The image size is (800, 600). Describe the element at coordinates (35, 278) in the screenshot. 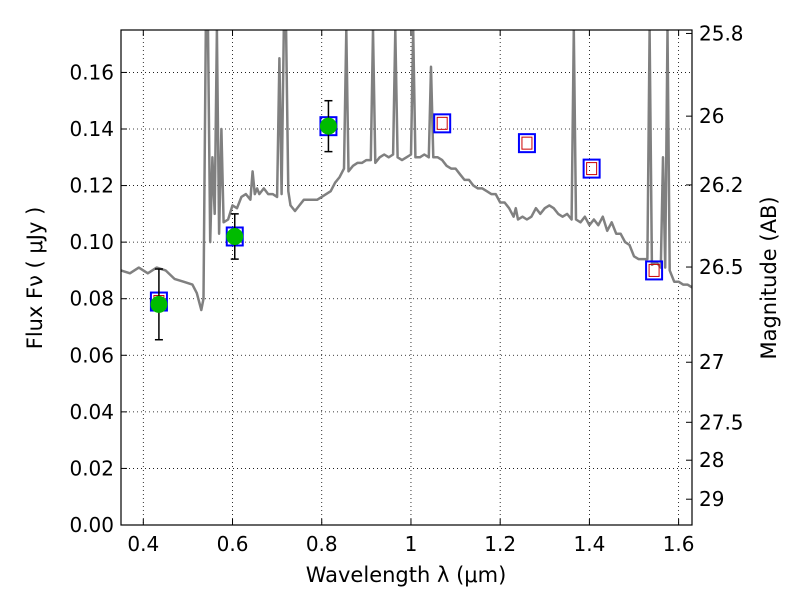

I see `y-axis-title: Flux Fν ( μJy )` at that location.